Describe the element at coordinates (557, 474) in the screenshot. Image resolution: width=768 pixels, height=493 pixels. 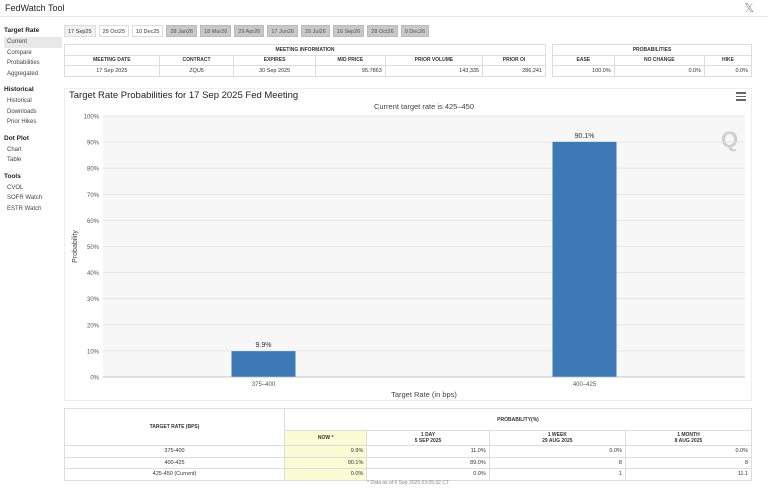
I see `probability-cell: 1` at that location.